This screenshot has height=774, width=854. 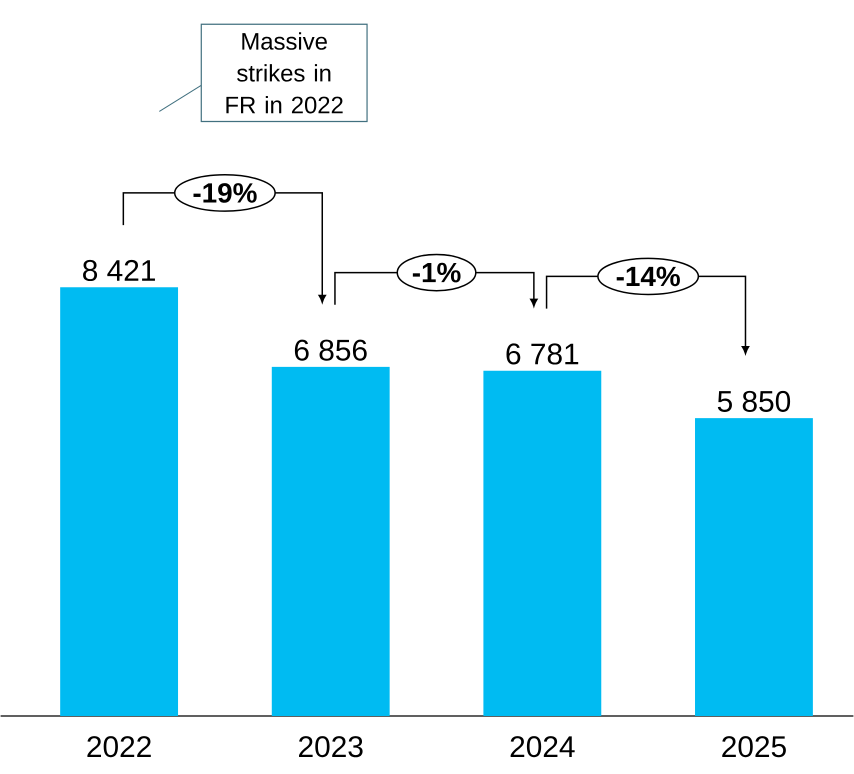 I want to click on x-tick-label: 2023, so click(x=331, y=747).